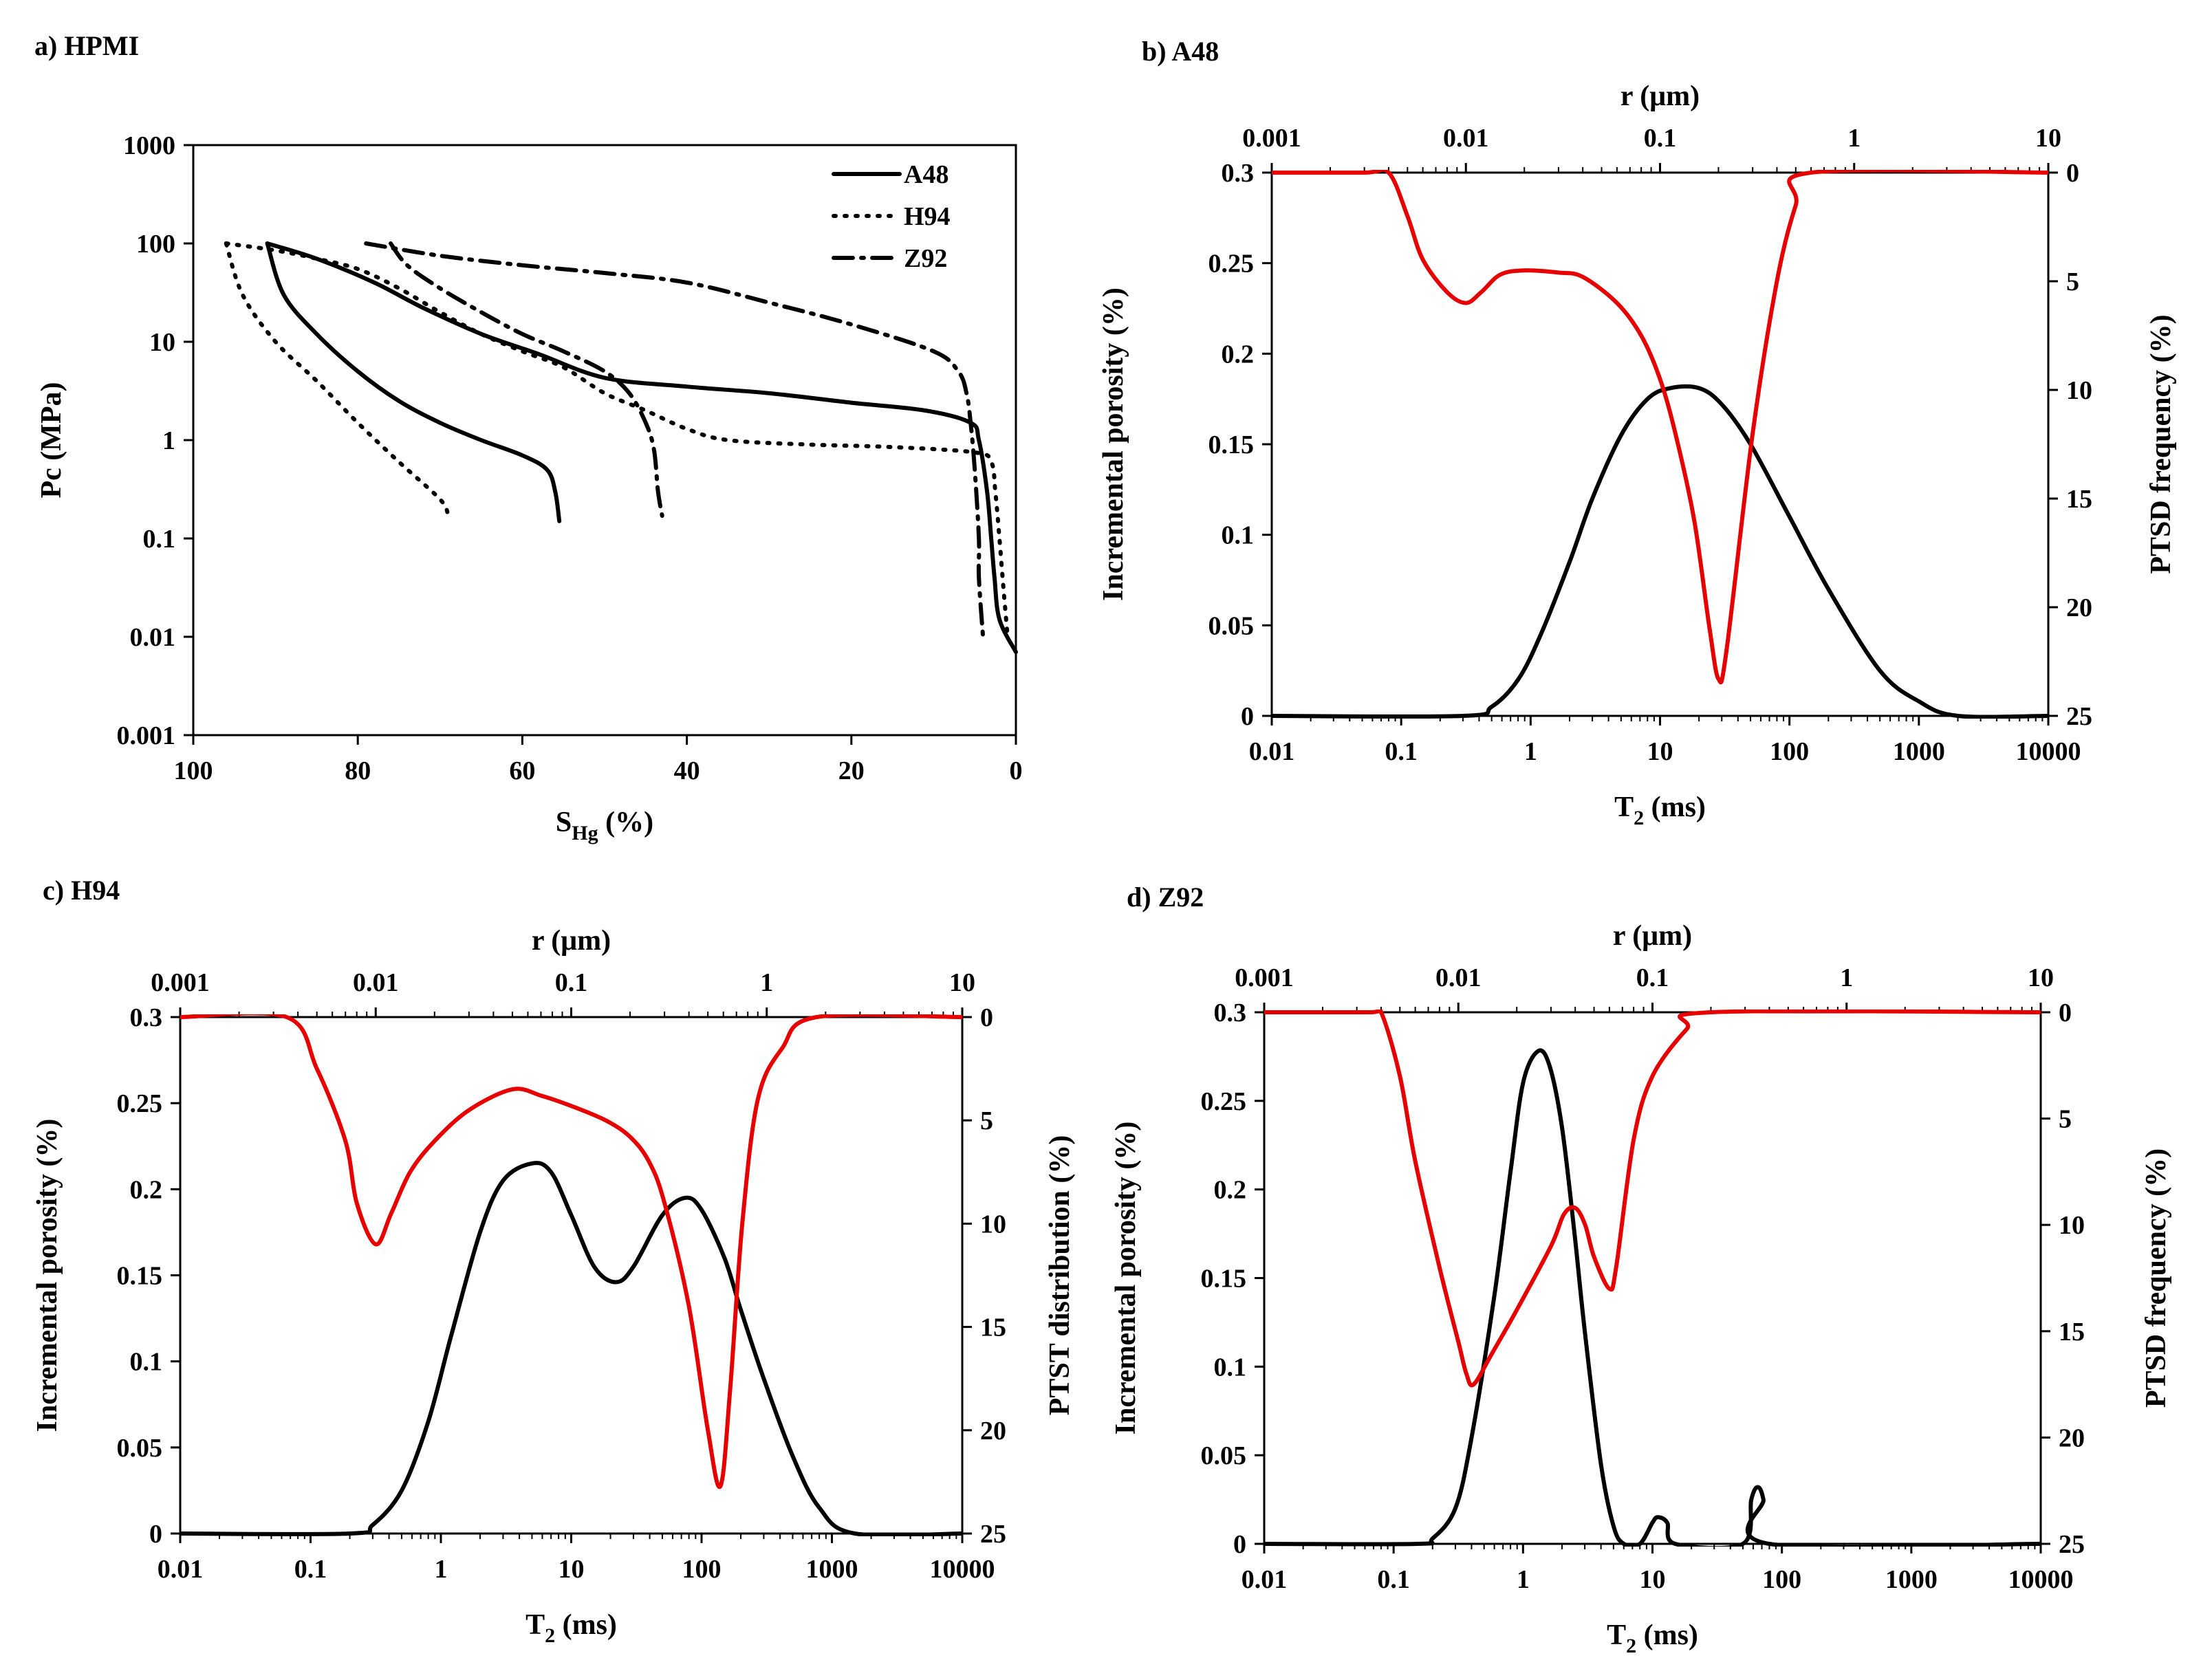 This screenshot has height=1669, width=2212. What do you see at coordinates (2072, 173) in the screenshot?
I see `panel-b-y2-tick-label: 0` at bounding box center [2072, 173].